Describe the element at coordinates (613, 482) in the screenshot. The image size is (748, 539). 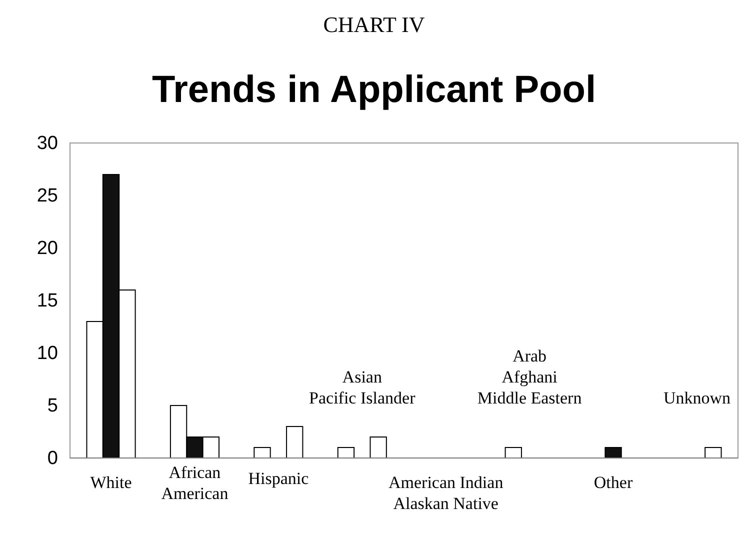
I see `x-tick-label: Other` at that location.